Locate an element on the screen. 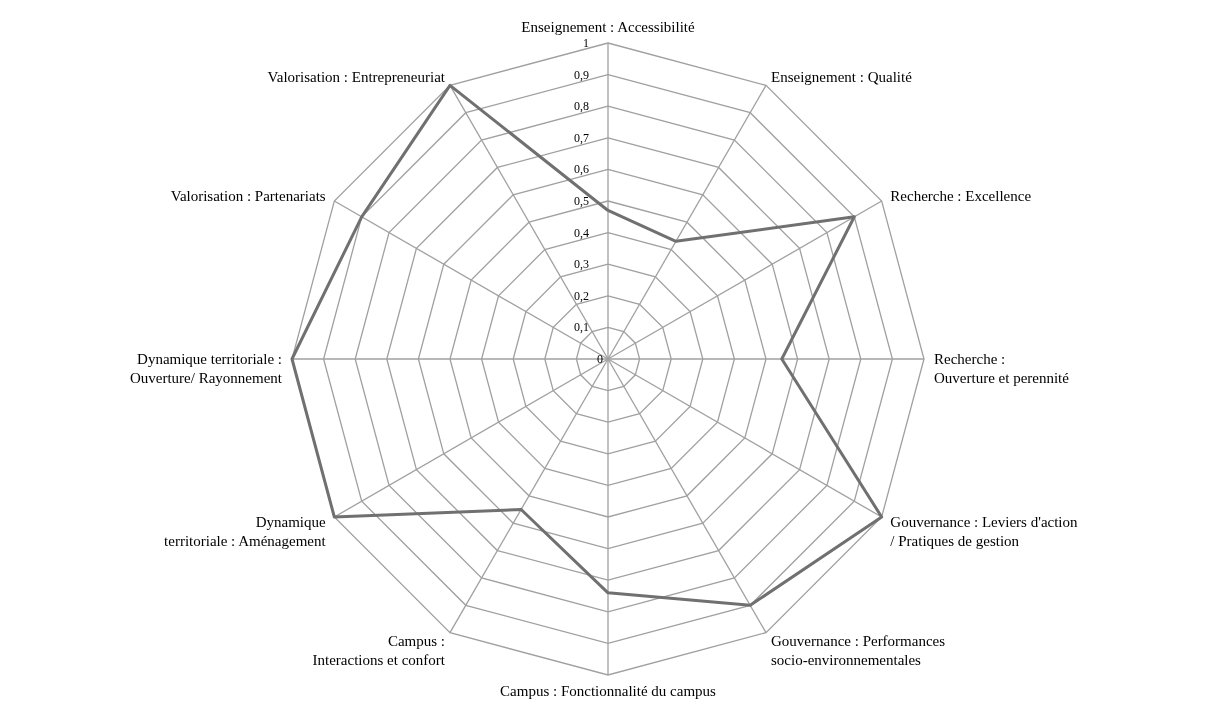 This screenshot has height=715, width=1211. y-tick-label: 0 is located at coordinates (600, 359).